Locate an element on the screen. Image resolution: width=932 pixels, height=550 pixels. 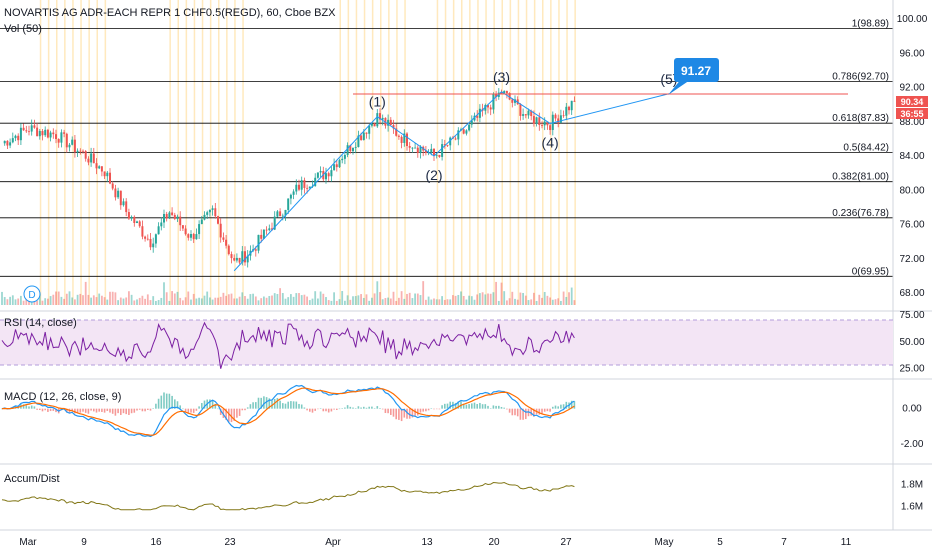
accum-axis: 1.8M 1.6M is located at coordinates (912, 496).